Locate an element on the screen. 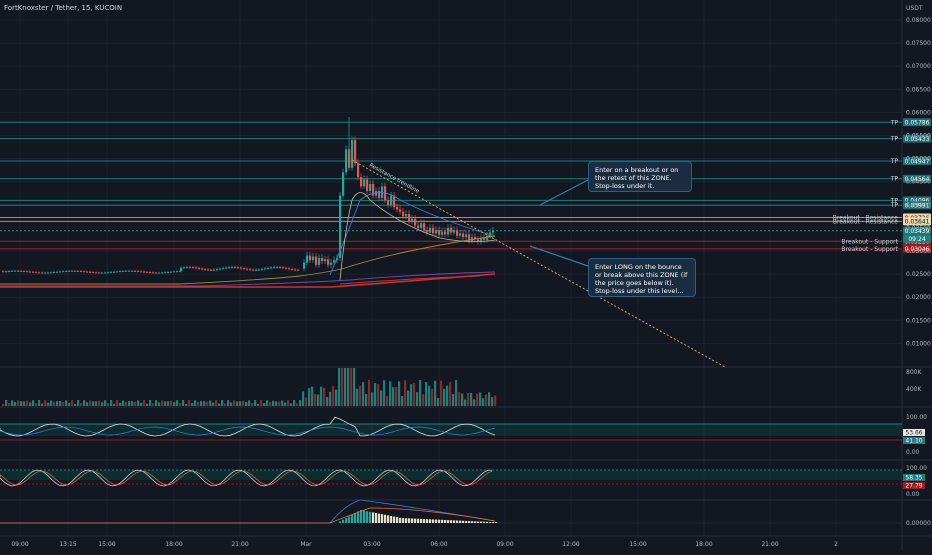  time-tick-label: 12:00 is located at coordinates (570, 544).